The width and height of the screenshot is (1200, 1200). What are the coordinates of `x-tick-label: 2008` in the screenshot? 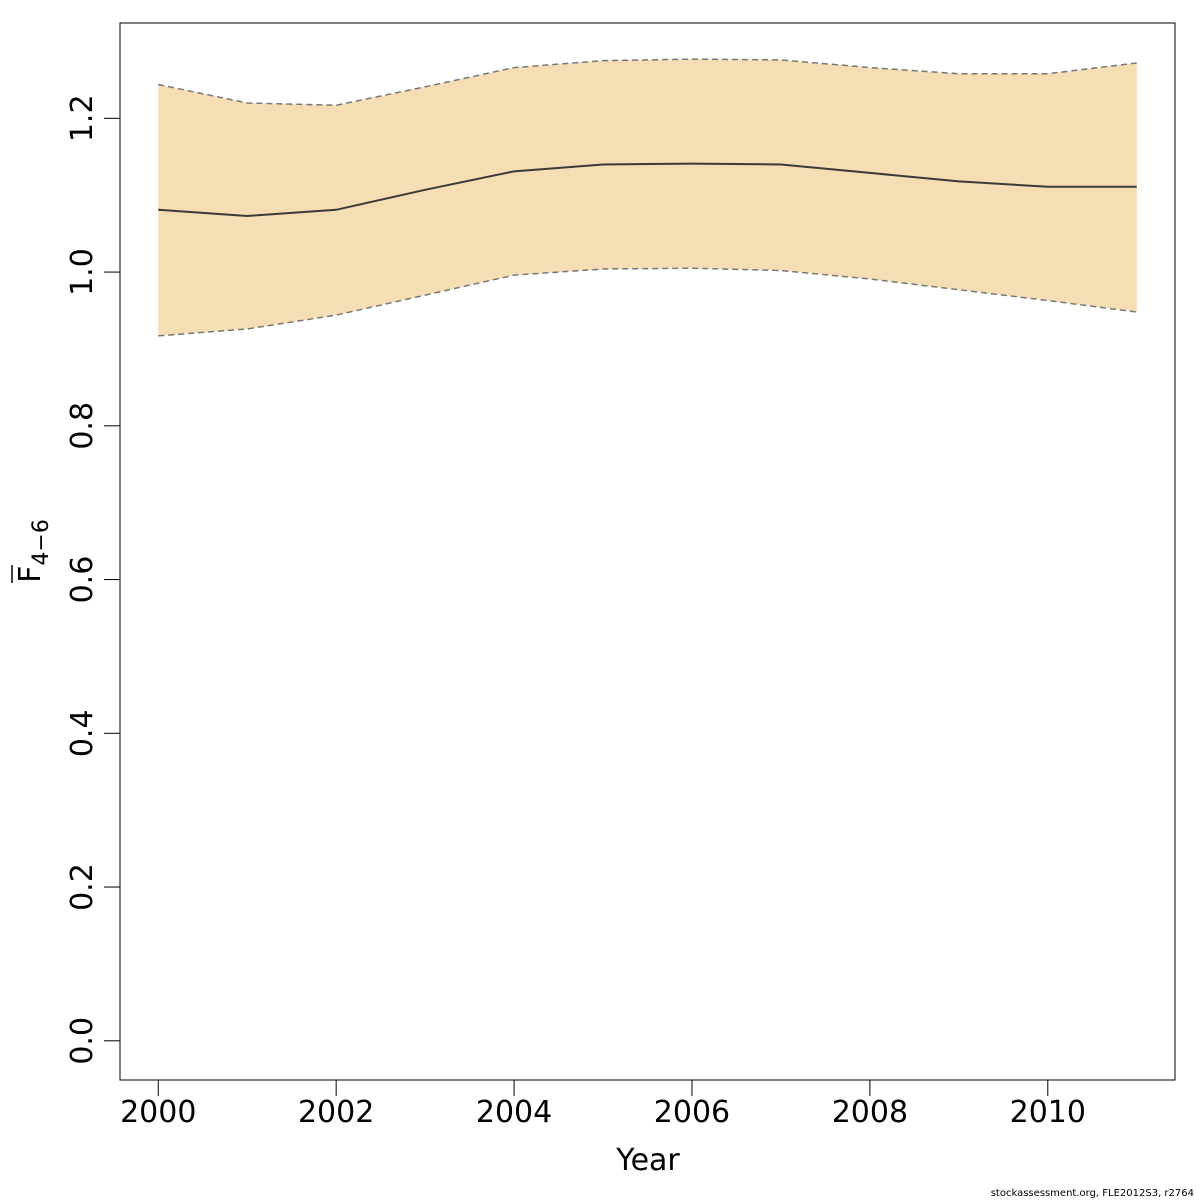 It's located at (870, 1112).